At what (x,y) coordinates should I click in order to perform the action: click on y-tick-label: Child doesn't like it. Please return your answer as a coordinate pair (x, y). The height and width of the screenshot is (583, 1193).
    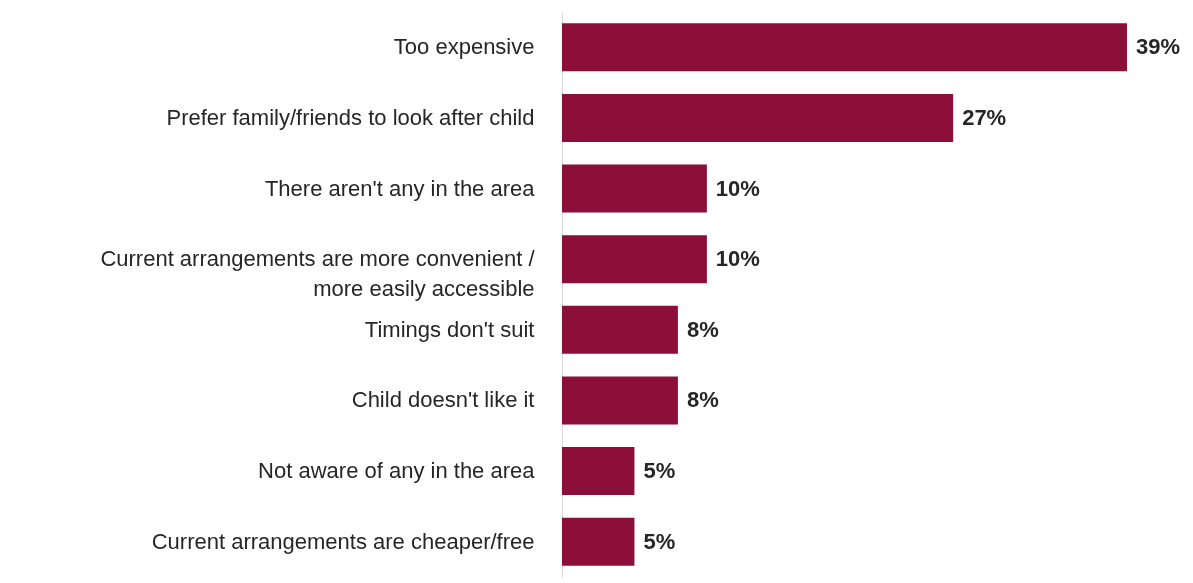
    Looking at the image, I should click on (443, 400).